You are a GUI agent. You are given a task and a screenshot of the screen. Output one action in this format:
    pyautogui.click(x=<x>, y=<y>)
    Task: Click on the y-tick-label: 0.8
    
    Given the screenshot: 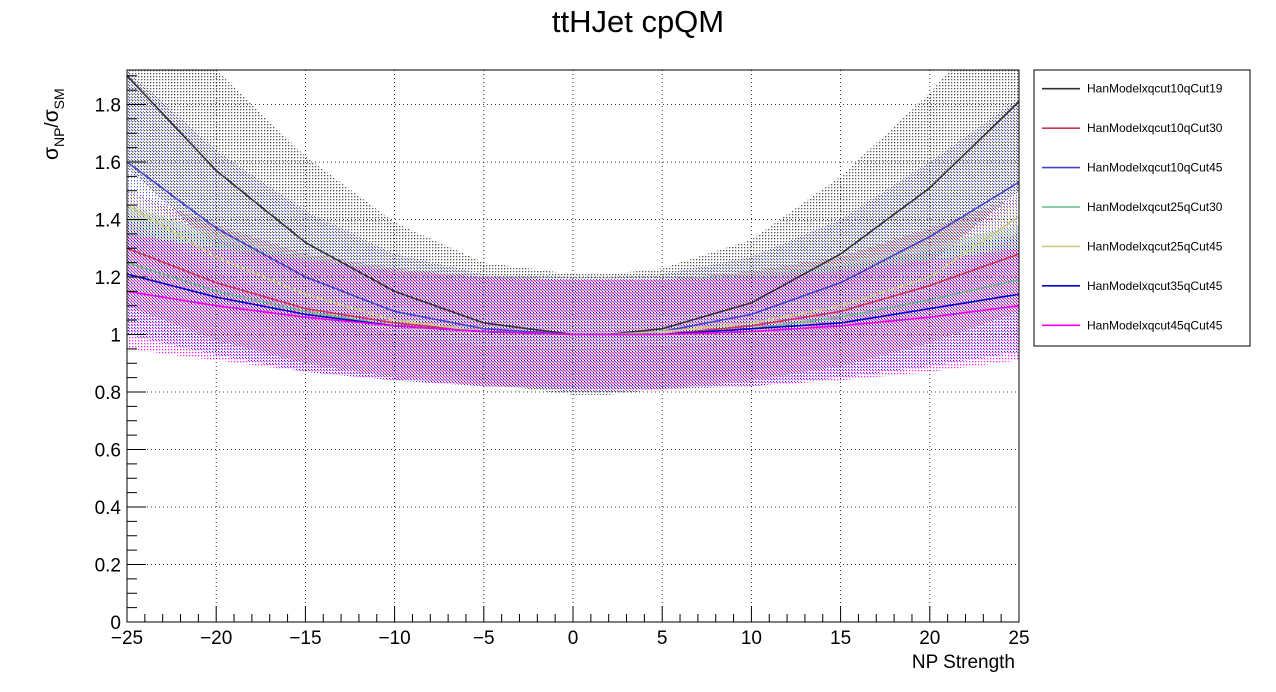 What is the action you would take?
    pyautogui.click(x=108, y=393)
    